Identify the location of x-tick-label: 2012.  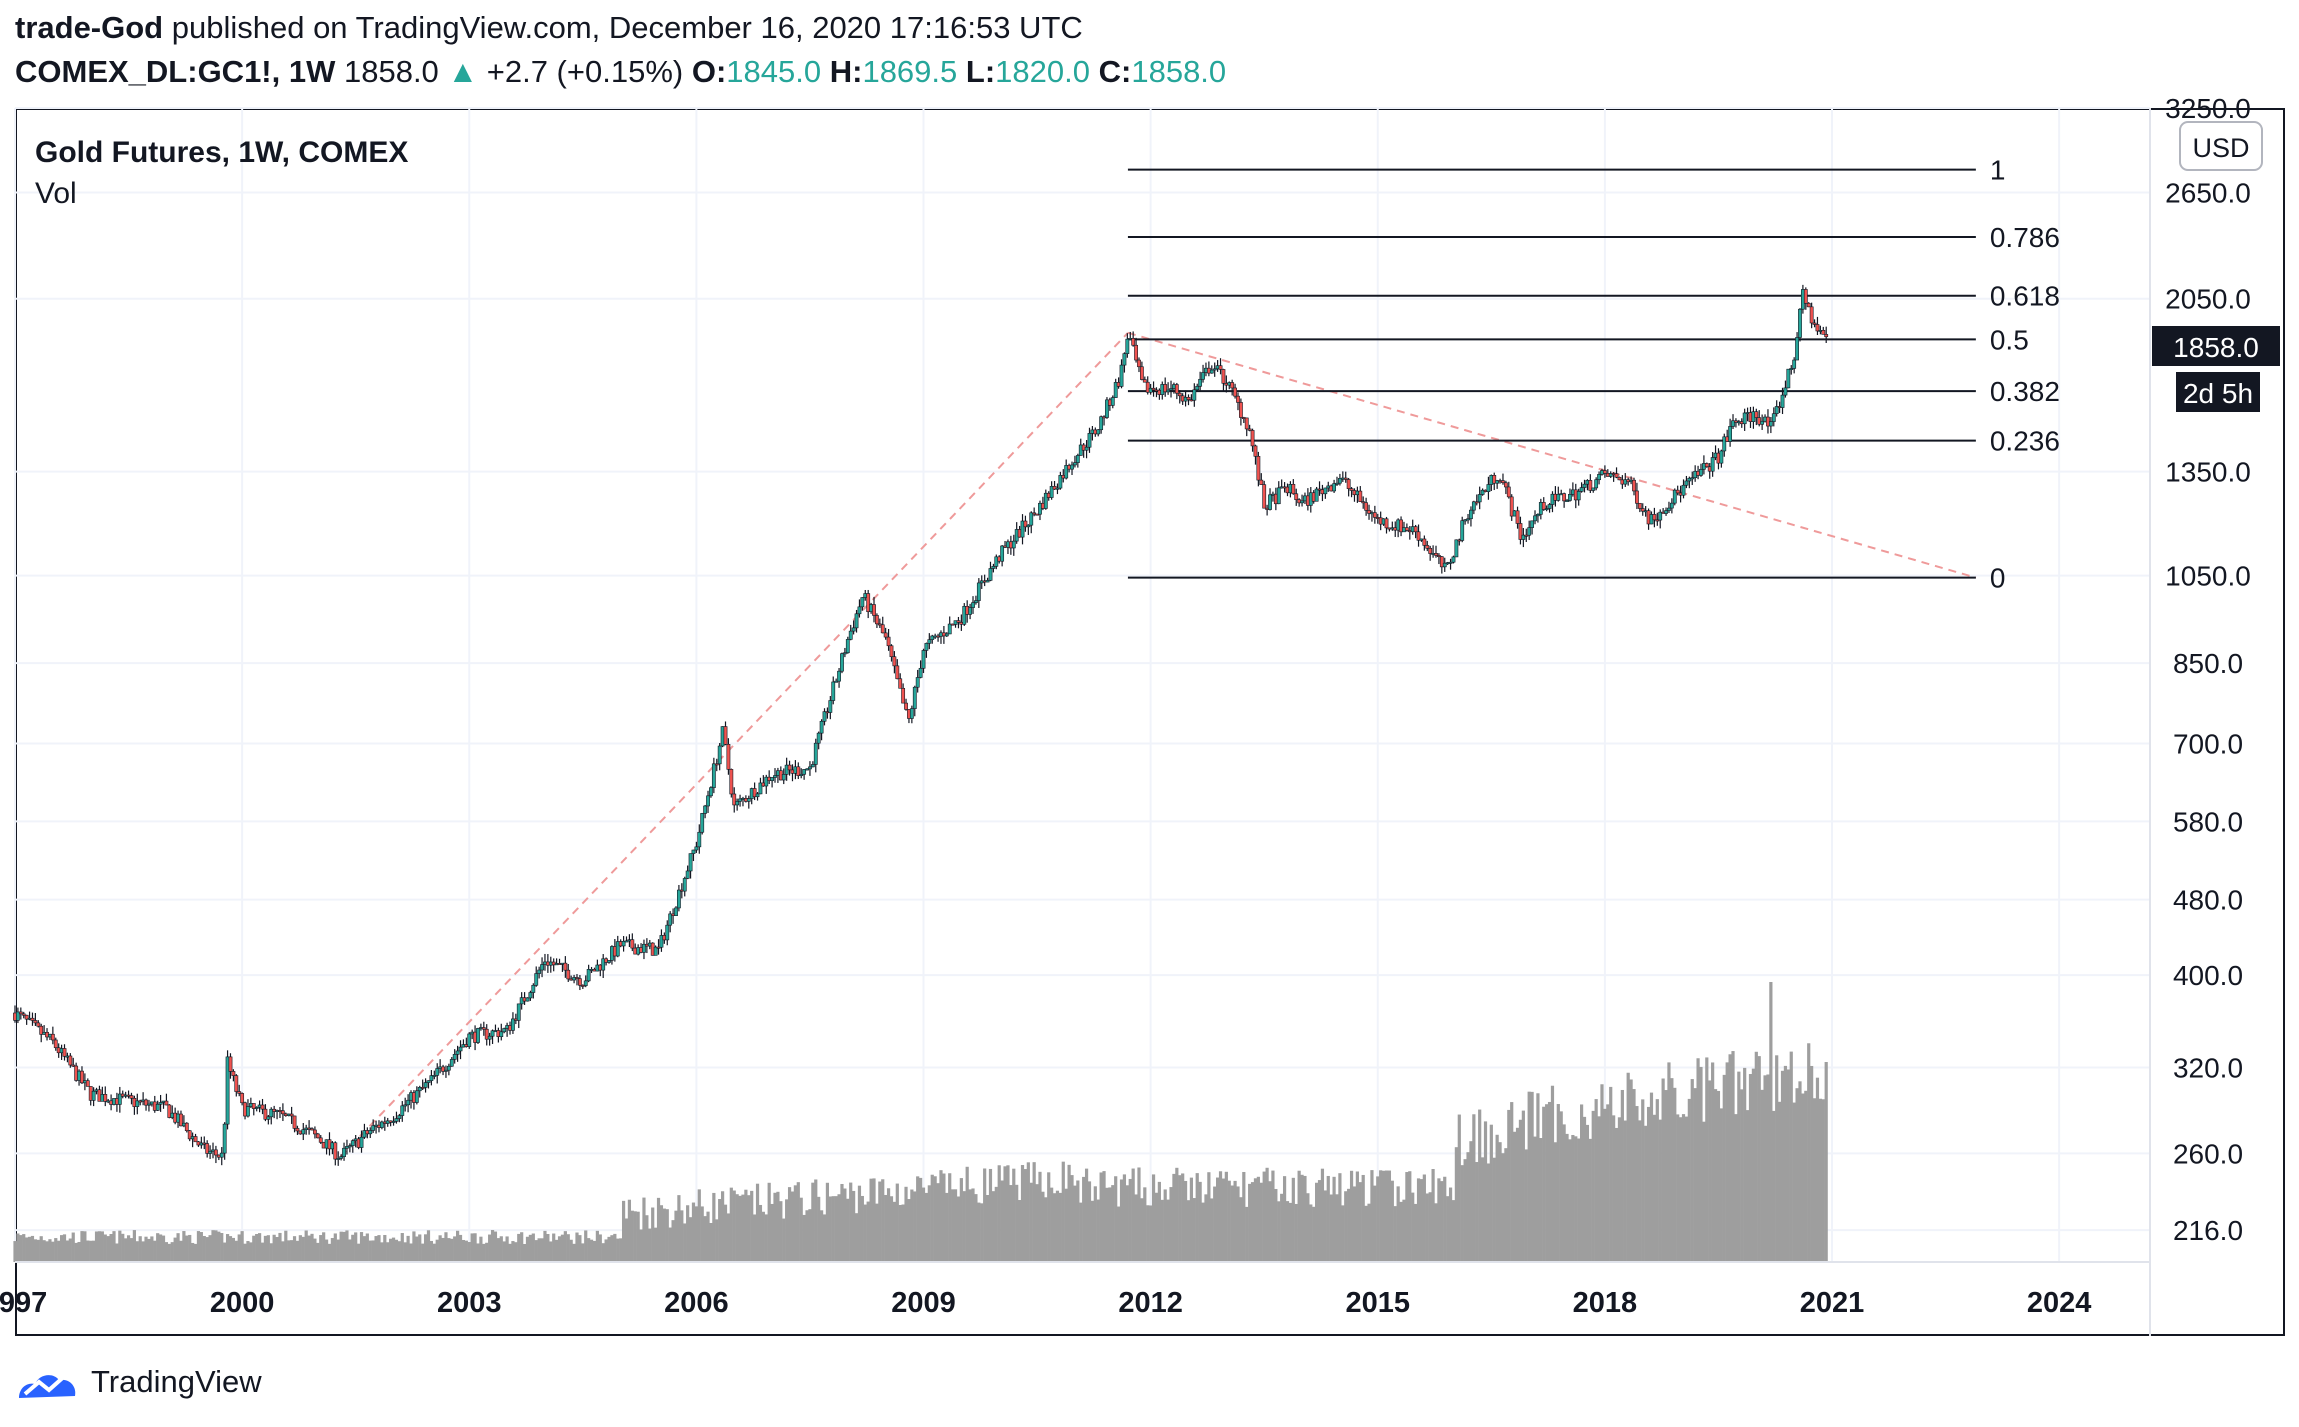
(1150, 1303).